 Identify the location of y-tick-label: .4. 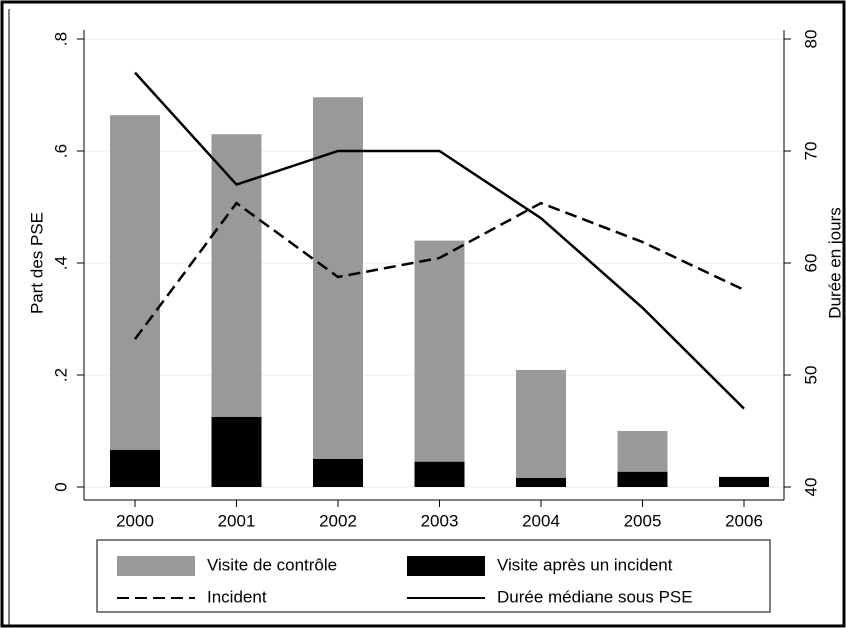
(60, 263).